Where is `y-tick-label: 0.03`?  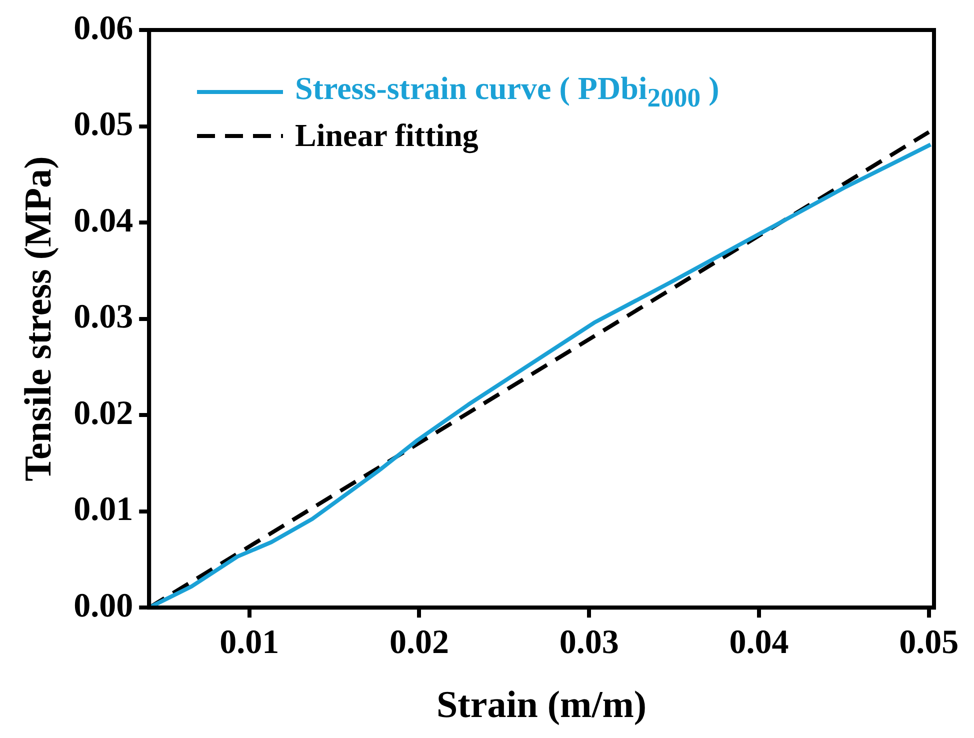
y-tick-label: 0.03 is located at coordinates (104, 317).